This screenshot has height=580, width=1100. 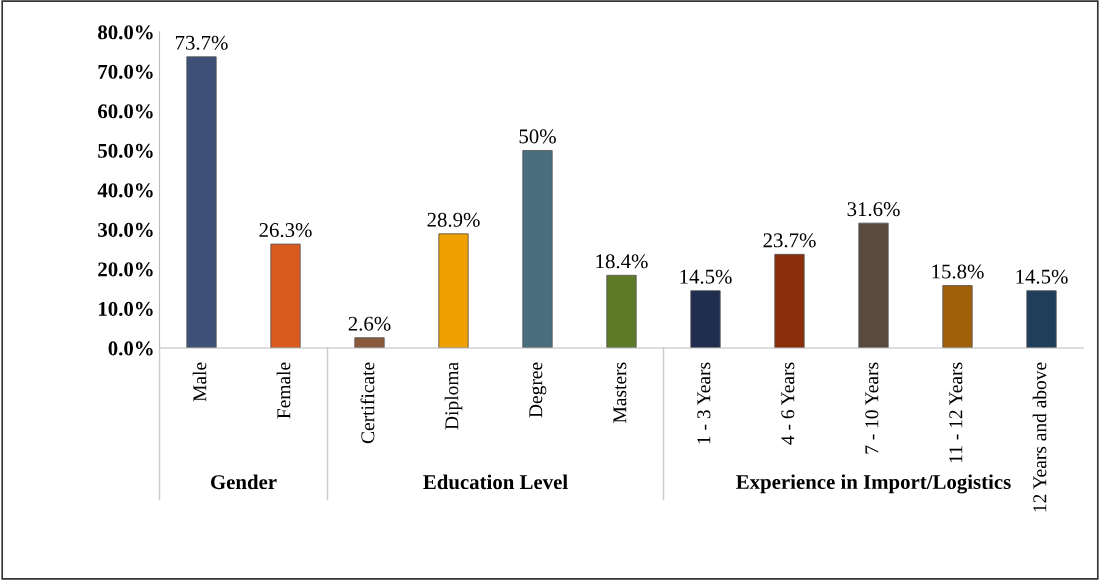 I want to click on data-label: 2.6%, so click(x=369, y=323).